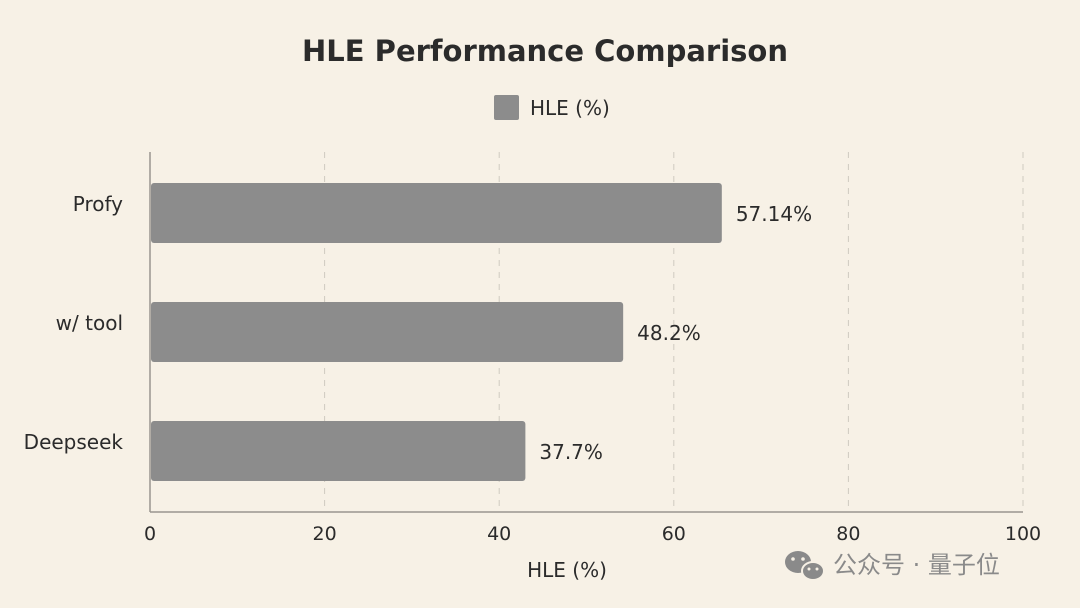  I want to click on value-label: 37.7%, so click(571, 452).